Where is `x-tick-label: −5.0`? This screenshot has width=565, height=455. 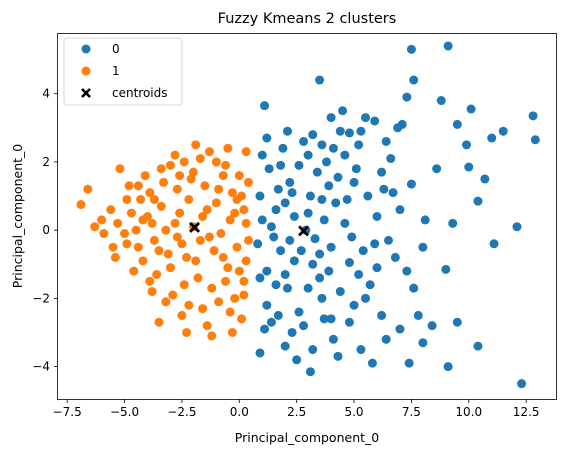 x-tick-label: −5.0 is located at coordinates (124, 412).